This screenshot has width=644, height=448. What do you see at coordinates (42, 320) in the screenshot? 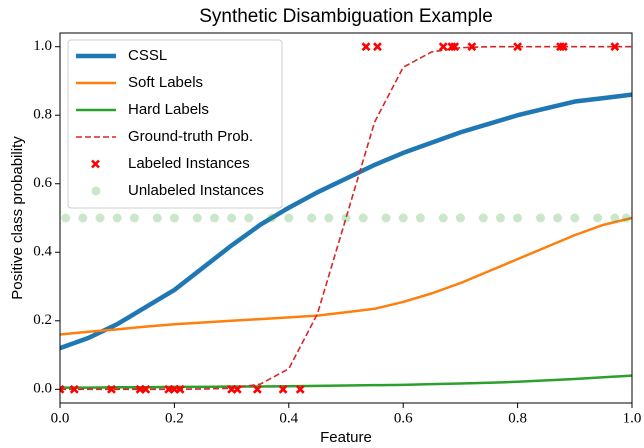
I see `y-tick-label: 0.2` at bounding box center [42, 320].